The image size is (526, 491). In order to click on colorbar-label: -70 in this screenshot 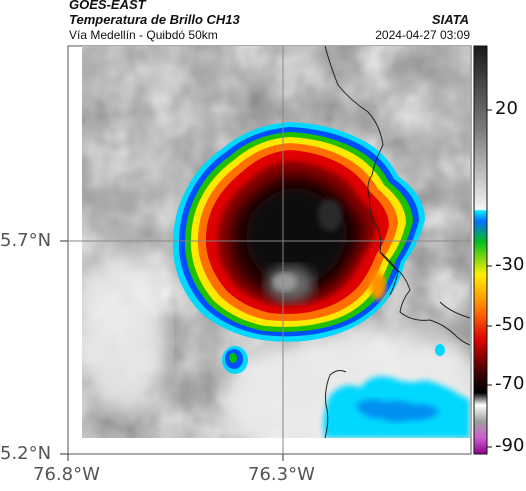, I will do `click(510, 383)`.